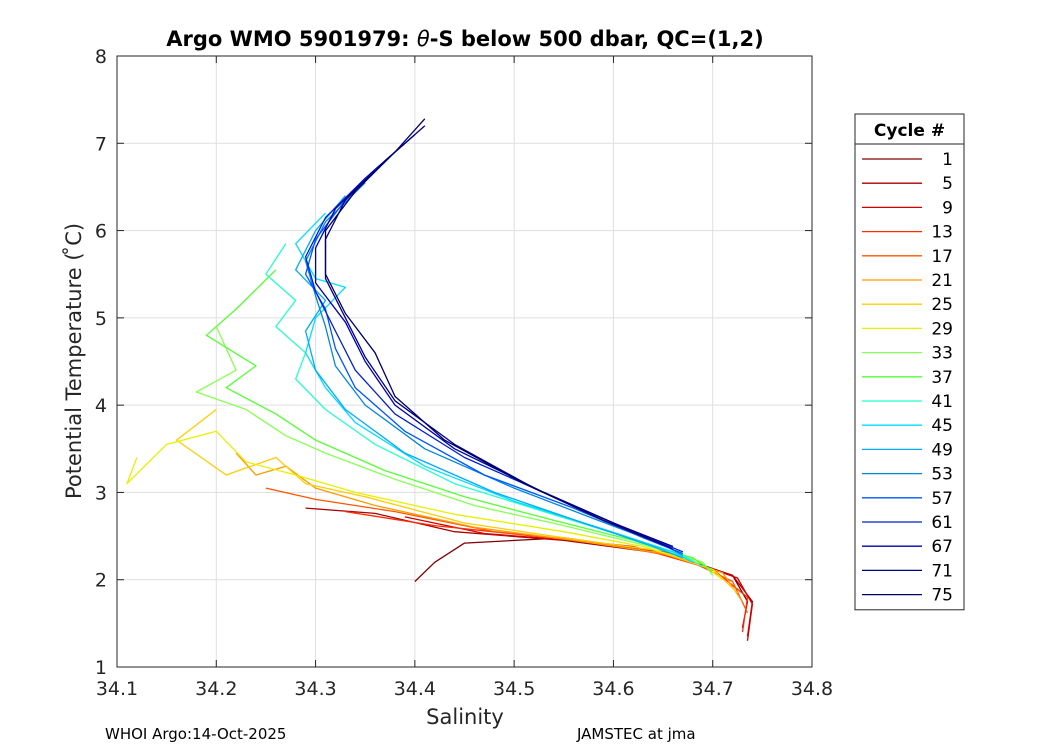 The height and width of the screenshot is (750, 1050). Describe the element at coordinates (947, 160) in the screenshot. I see `legend-label: 1` at that location.